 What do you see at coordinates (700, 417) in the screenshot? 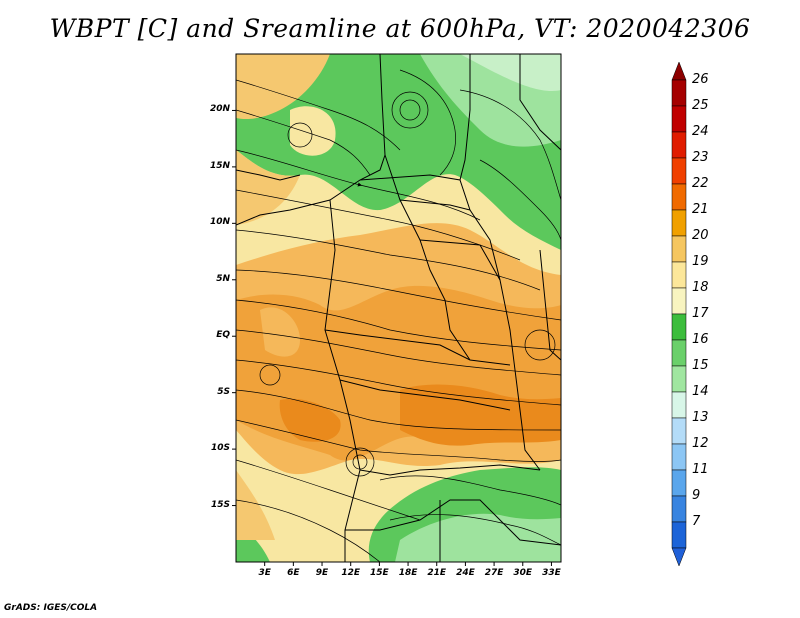
I see `colorbar-label: 13` at bounding box center [700, 417].